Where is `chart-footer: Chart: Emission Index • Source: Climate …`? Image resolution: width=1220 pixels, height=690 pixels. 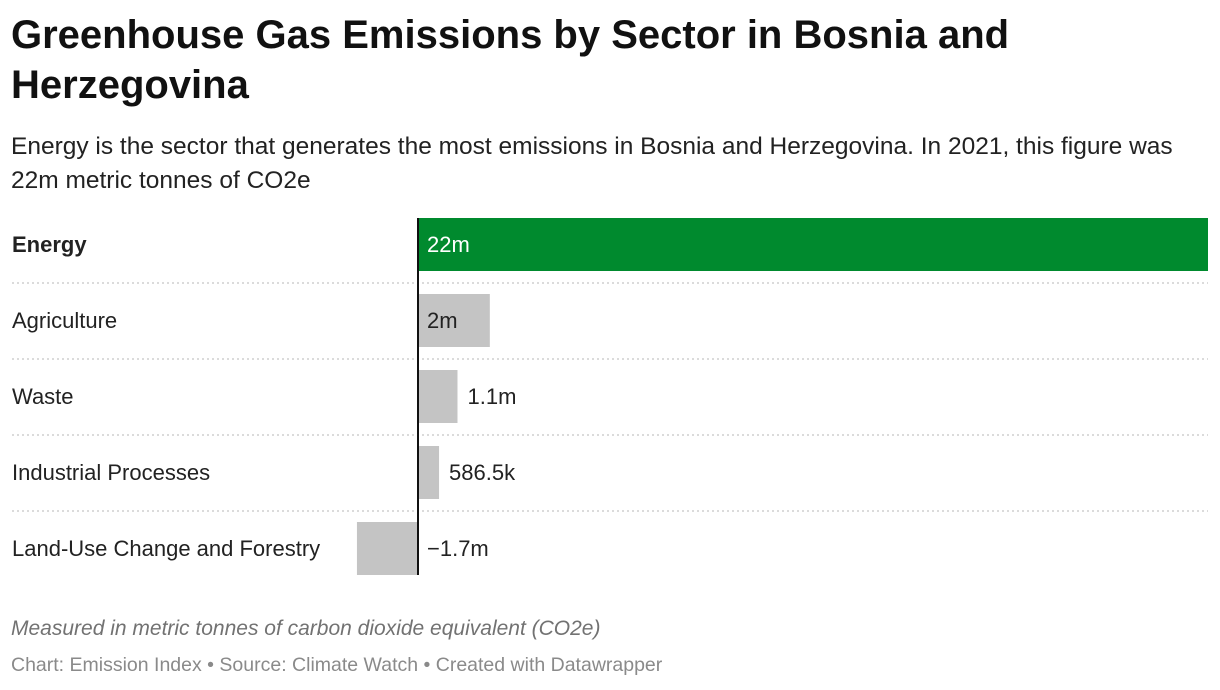
chart-footer: Chart: Emission Index • Source: Climate … is located at coordinates (337, 665).